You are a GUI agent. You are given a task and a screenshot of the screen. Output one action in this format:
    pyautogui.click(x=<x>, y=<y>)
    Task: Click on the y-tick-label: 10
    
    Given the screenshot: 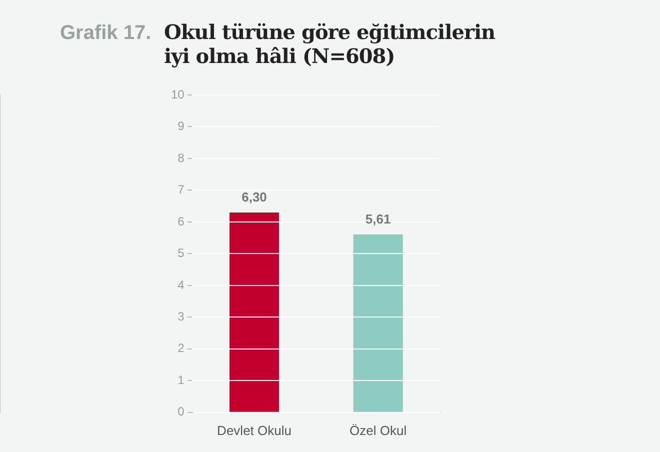 What is the action you would take?
    pyautogui.click(x=177, y=94)
    